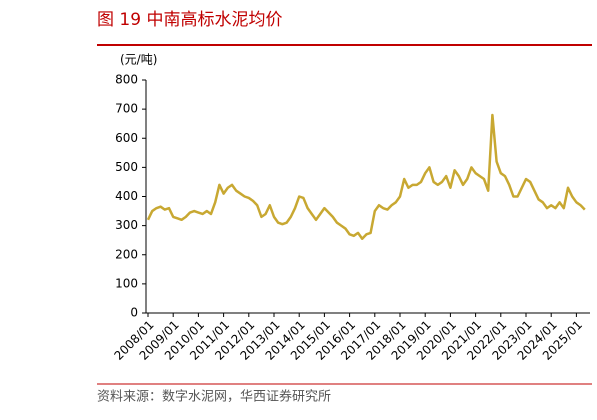  I want to click on y-tick-label: 300, so click(126, 225).